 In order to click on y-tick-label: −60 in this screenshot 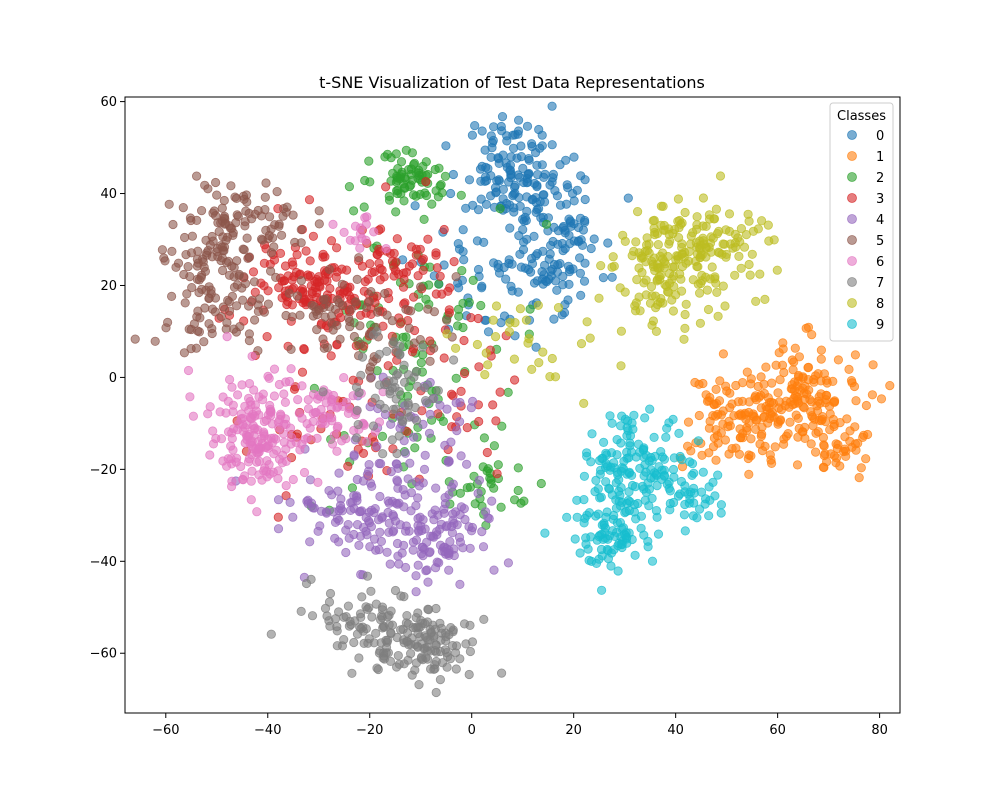, I will do `click(103, 654)`.